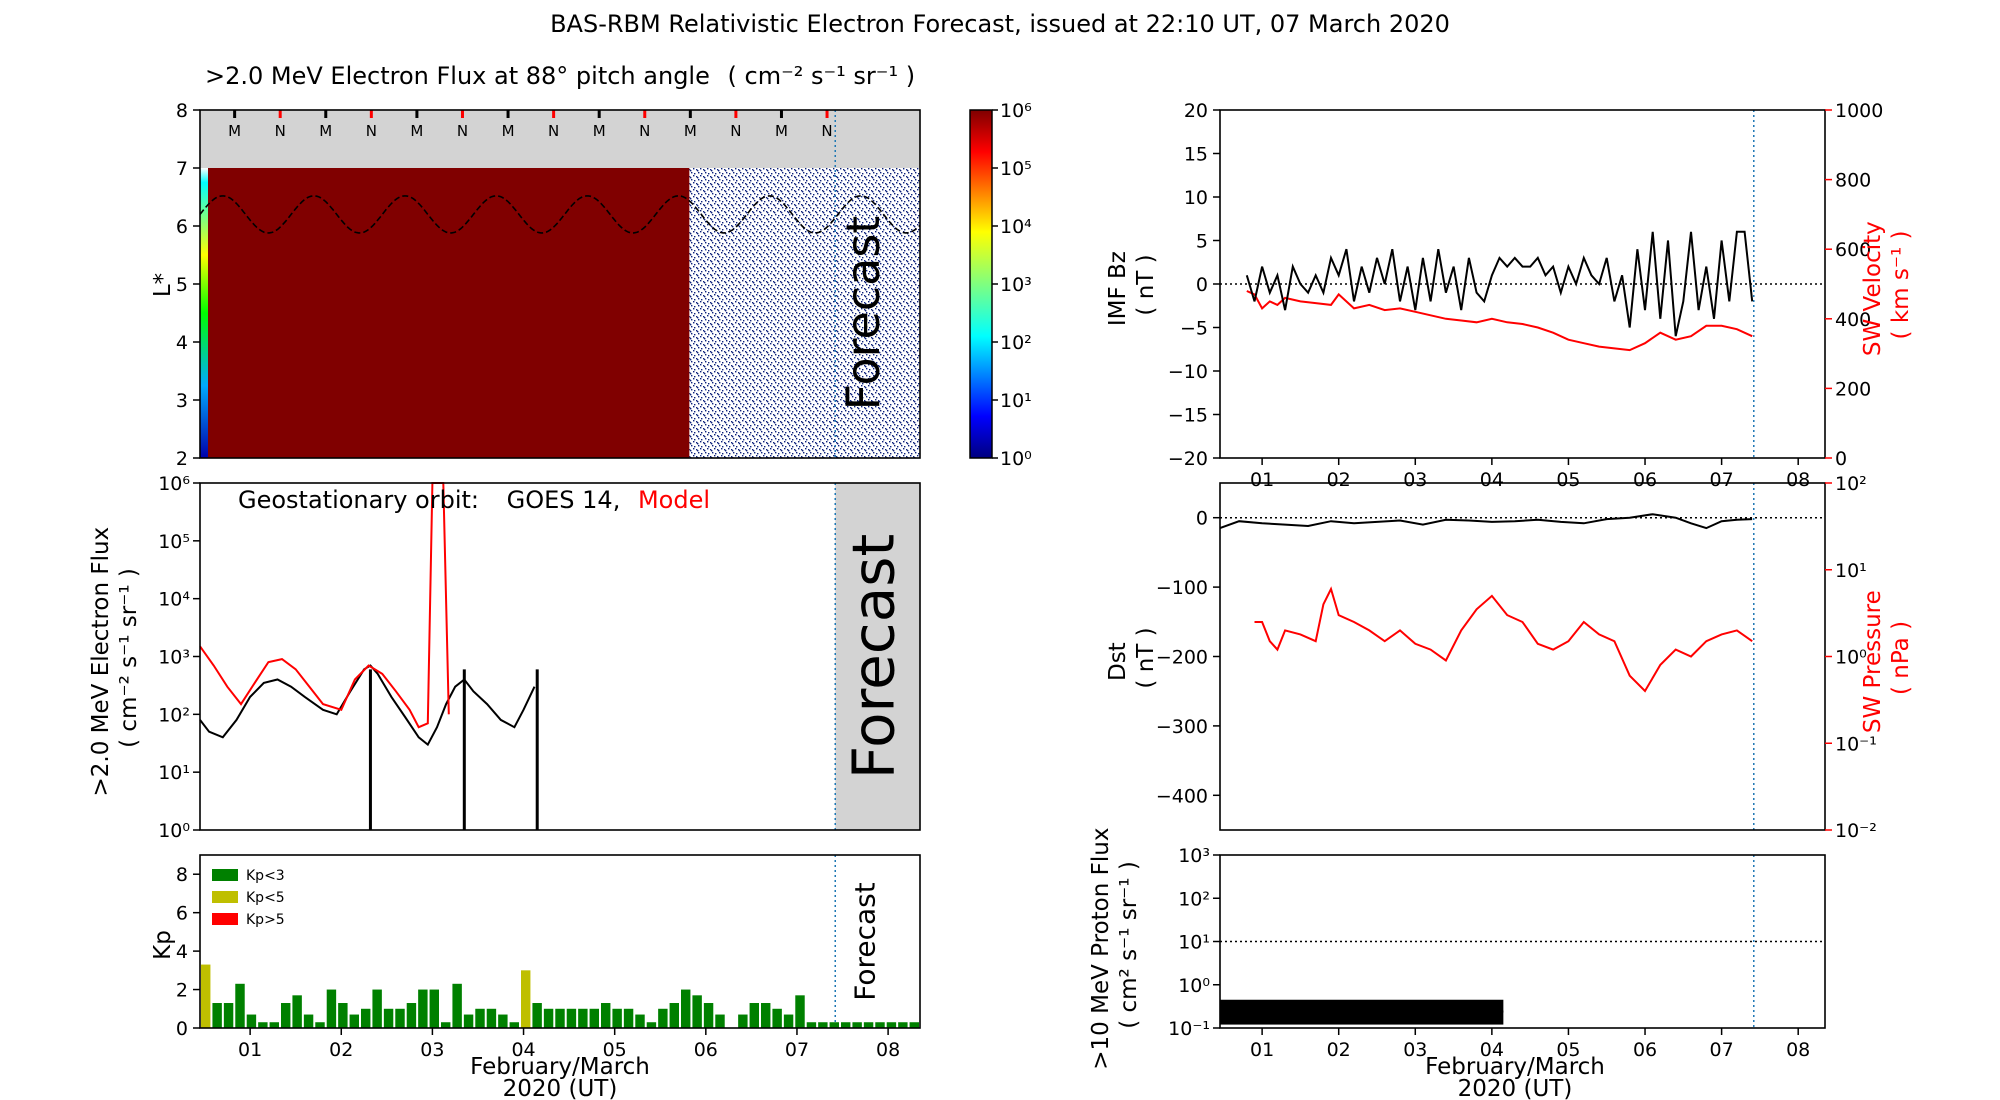 The height and width of the screenshot is (1100, 2000). What do you see at coordinates (864, 941) in the screenshot?
I see `kp-forecast-label: Forecast` at bounding box center [864, 941].